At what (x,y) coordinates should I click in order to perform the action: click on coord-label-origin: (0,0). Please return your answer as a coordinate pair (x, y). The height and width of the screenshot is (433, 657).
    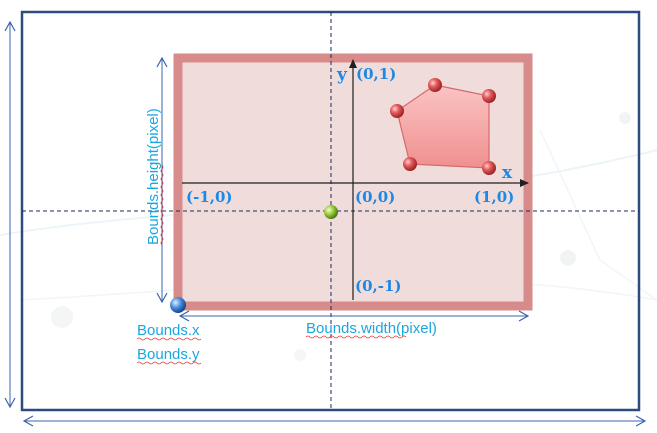
    Looking at the image, I should click on (375, 197).